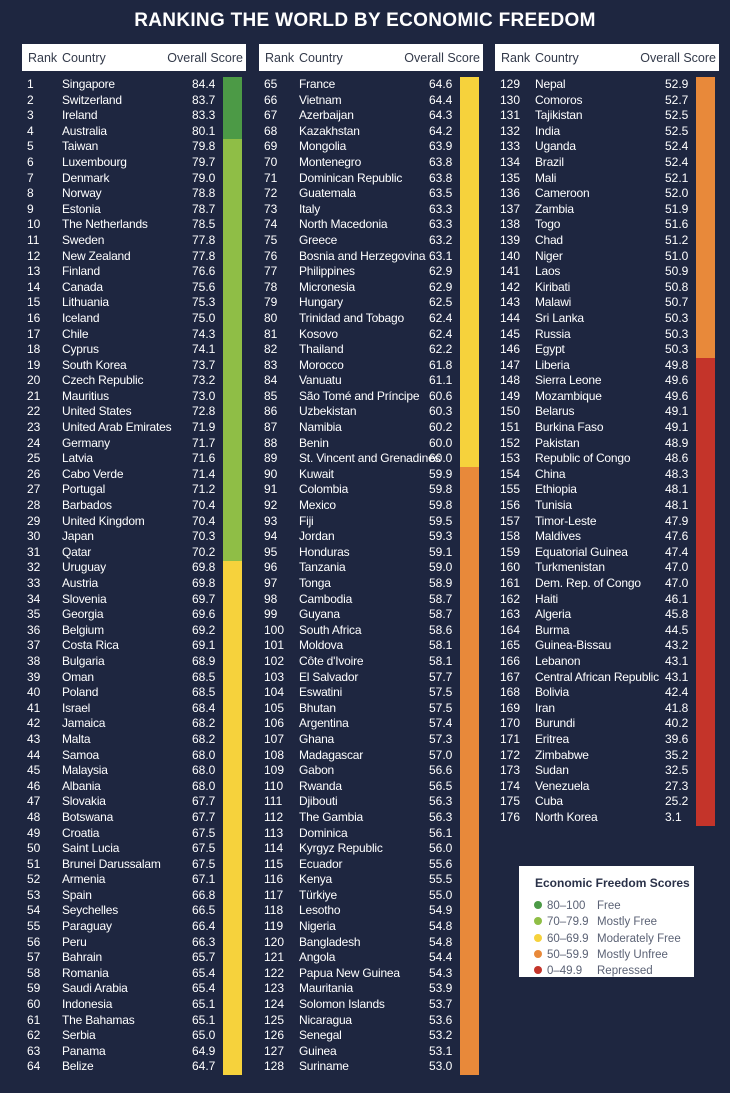  What do you see at coordinates (34, 692) in the screenshot?
I see `rank-cell: 40` at bounding box center [34, 692].